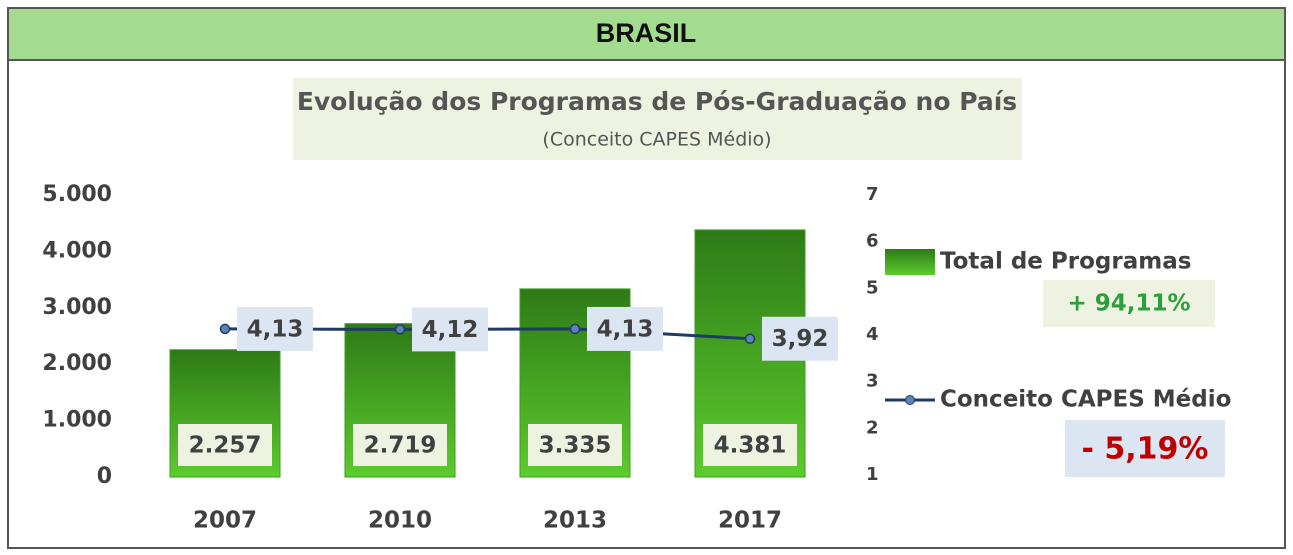 Image resolution: width=1293 pixels, height=555 pixels. What do you see at coordinates (77, 194) in the screenshot?
I see `y-tick-label: 5.000` at bounding box center [77, 194].